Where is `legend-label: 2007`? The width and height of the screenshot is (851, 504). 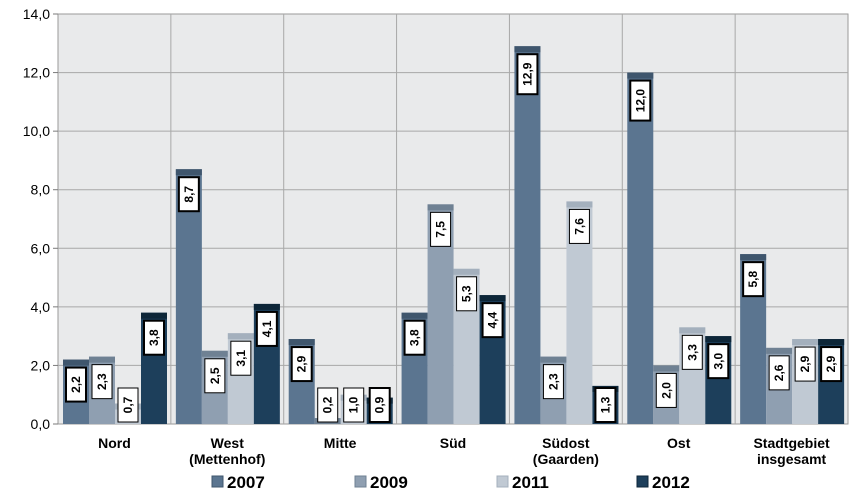
legend-label: 2007 is located at coordinates (246, 482).